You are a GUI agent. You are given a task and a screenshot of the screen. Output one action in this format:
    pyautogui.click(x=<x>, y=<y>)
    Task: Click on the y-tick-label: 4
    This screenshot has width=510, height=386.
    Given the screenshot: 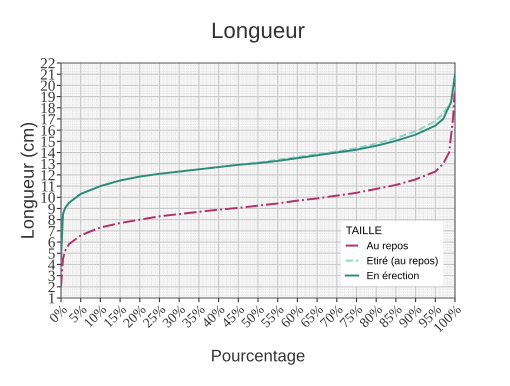 What is the action you would take?
    pyautogui.click(x=52, y=265)
    